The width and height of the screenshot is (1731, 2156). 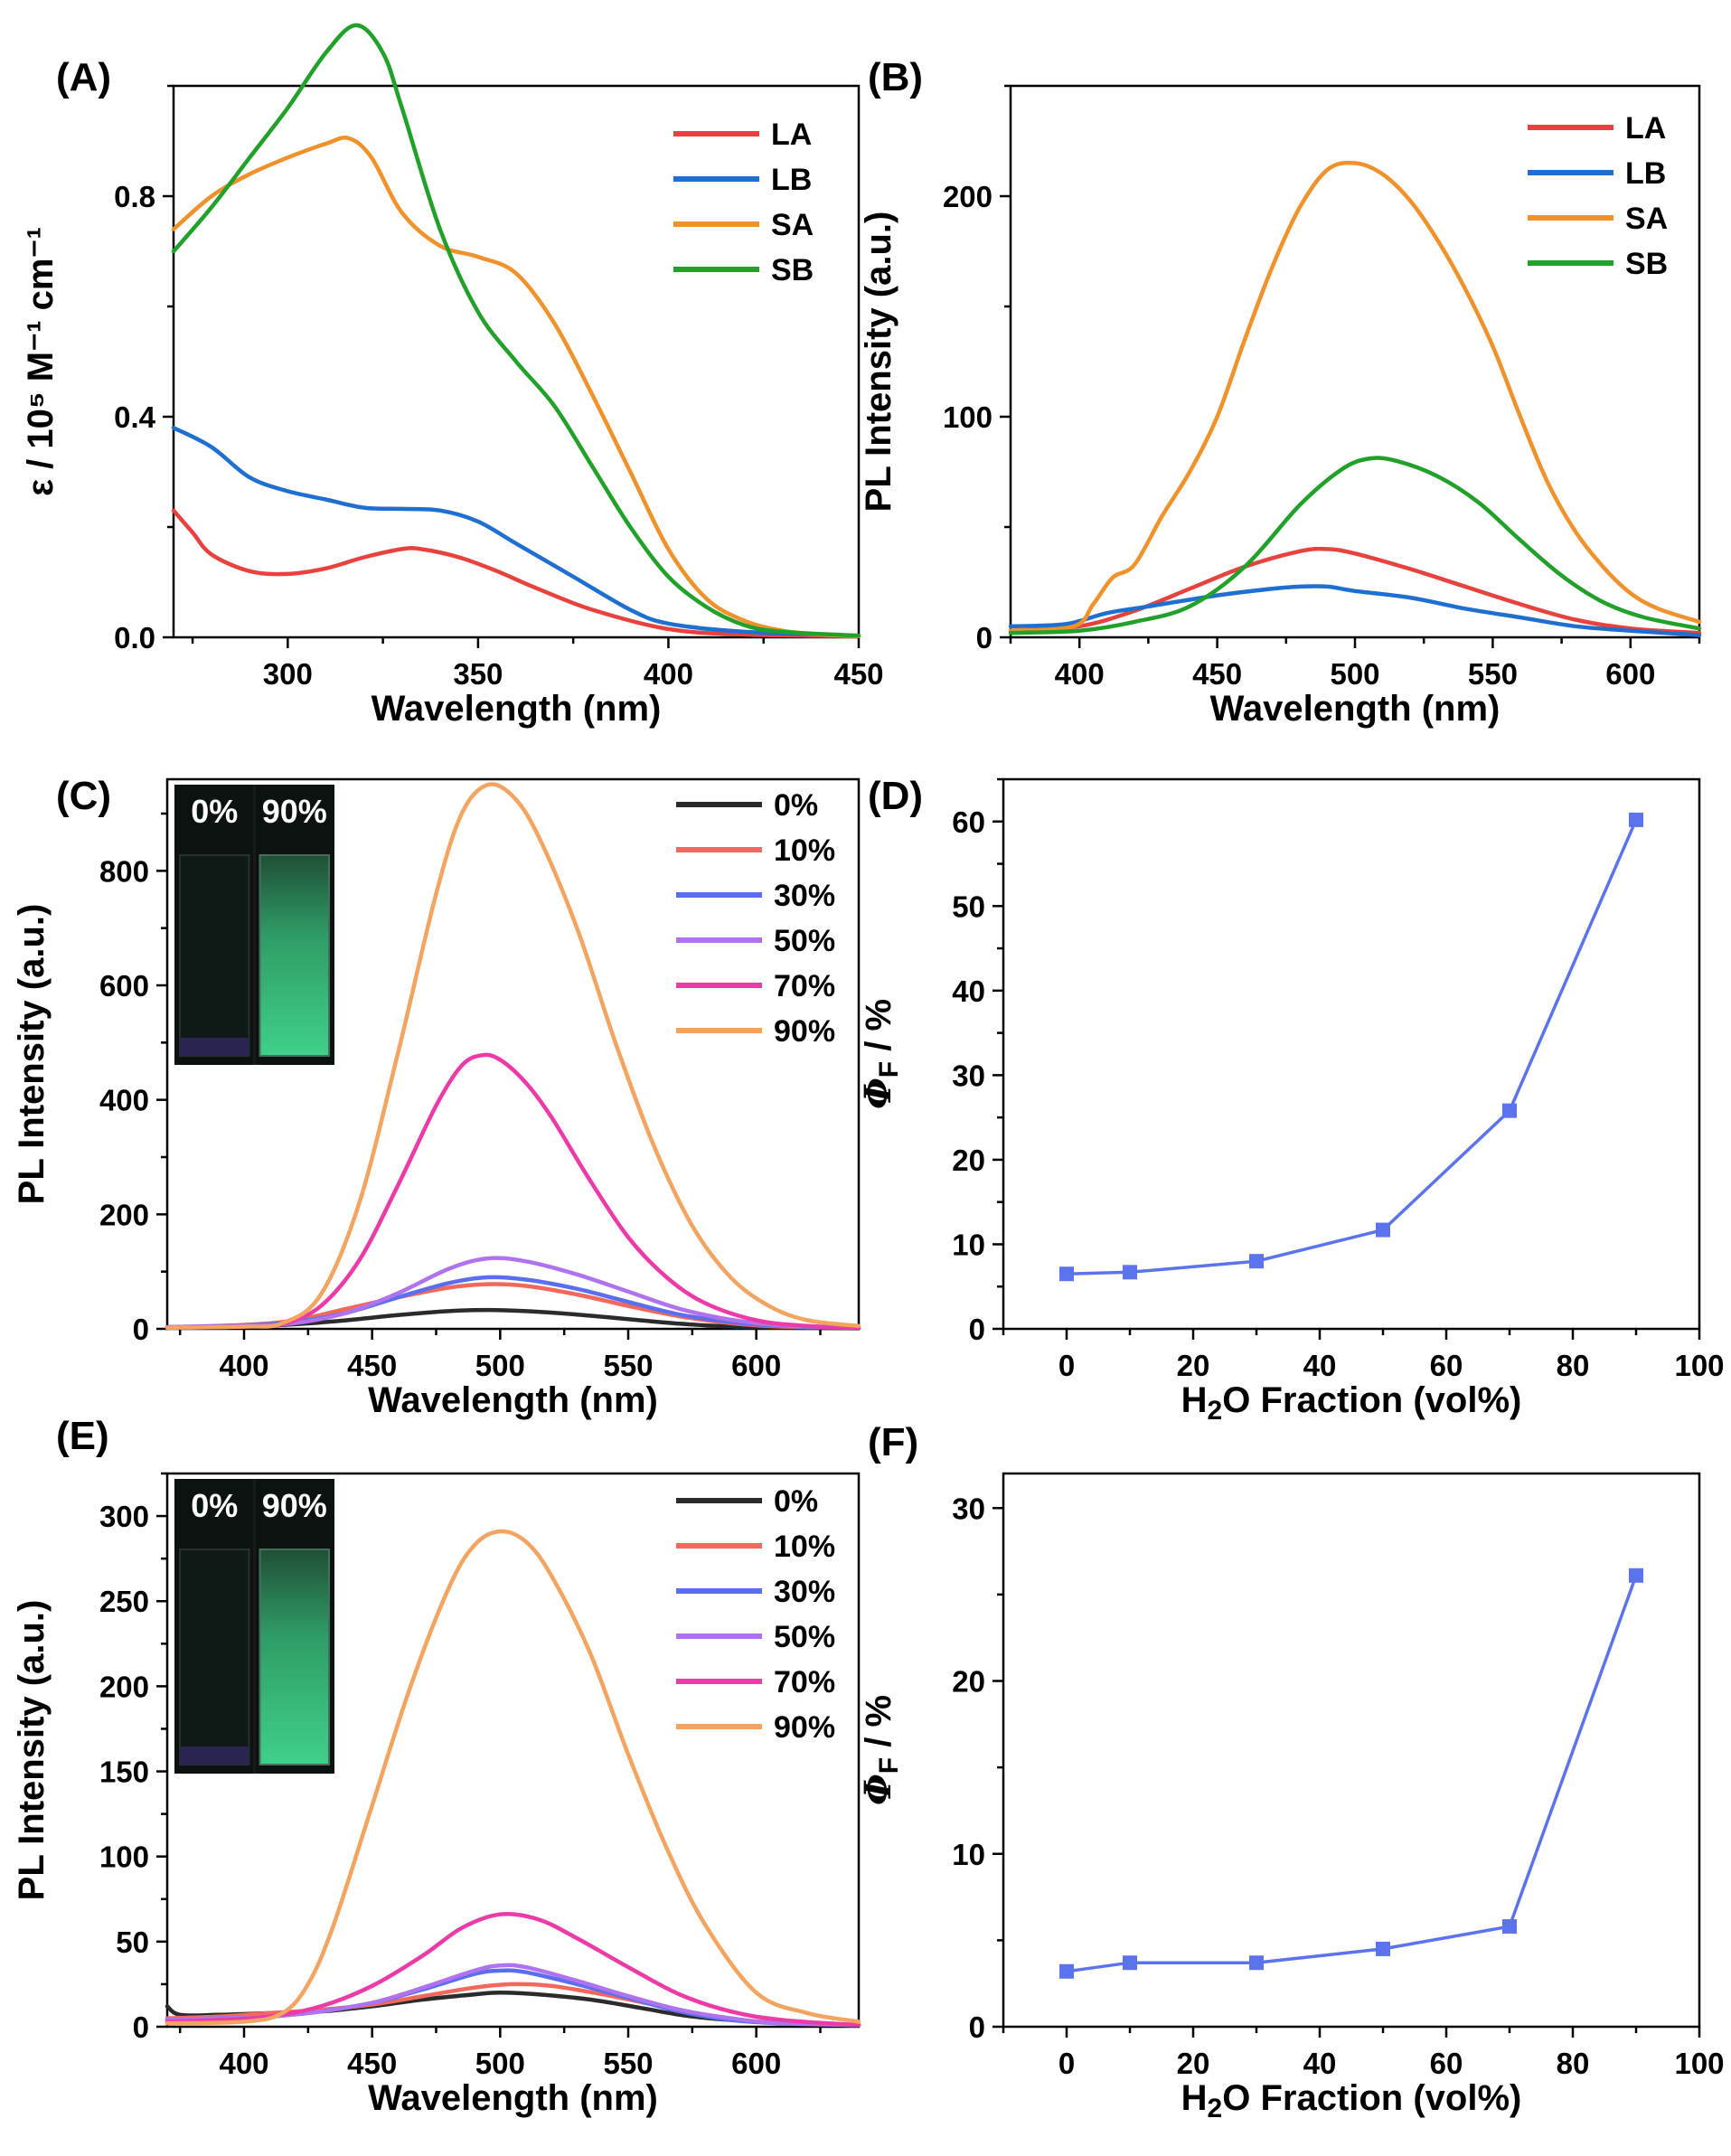 I want to click on y-tick-label: 400, so click(x=124, y=1100).